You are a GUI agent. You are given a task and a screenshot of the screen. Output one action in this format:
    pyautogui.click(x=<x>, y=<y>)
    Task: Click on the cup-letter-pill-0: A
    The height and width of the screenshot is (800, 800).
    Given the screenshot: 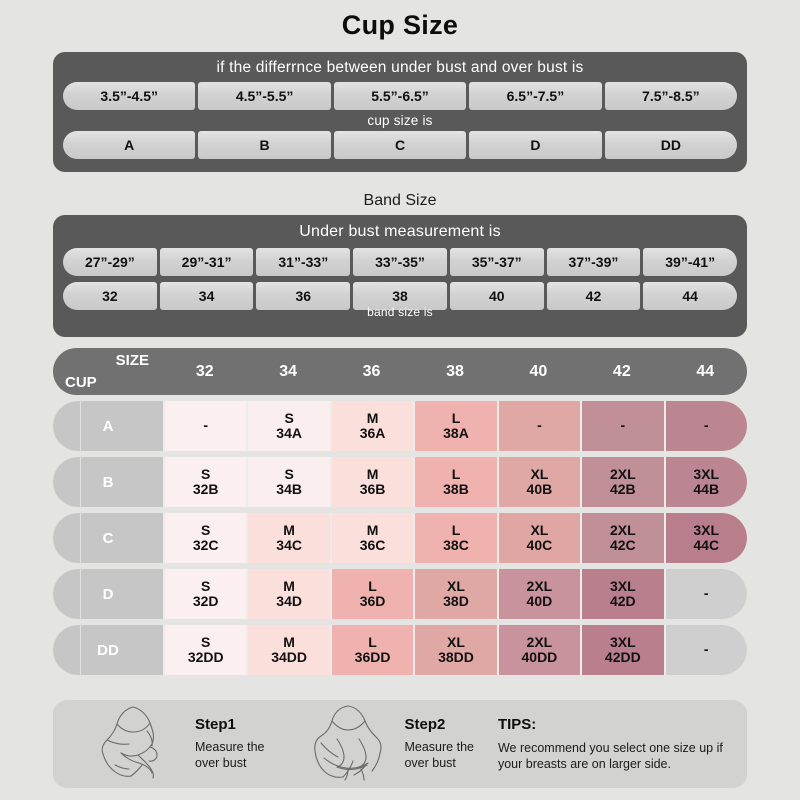 What is the action you would take?
    pyautogui.click(x=129, y=145)
    